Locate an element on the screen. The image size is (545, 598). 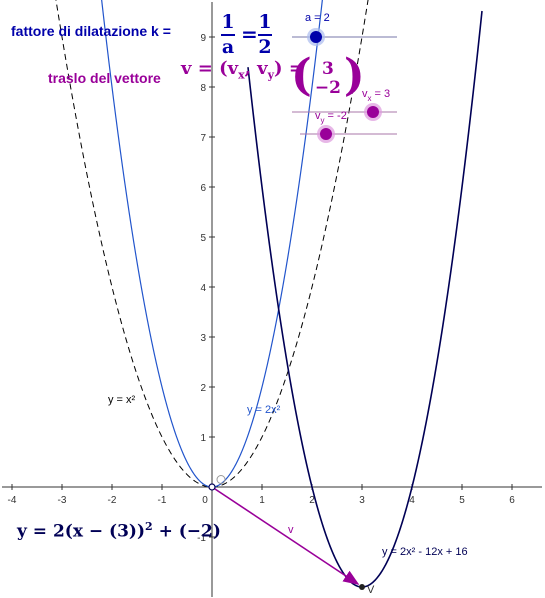
y-tick-label: 4 is located at coordinates (203, 288).